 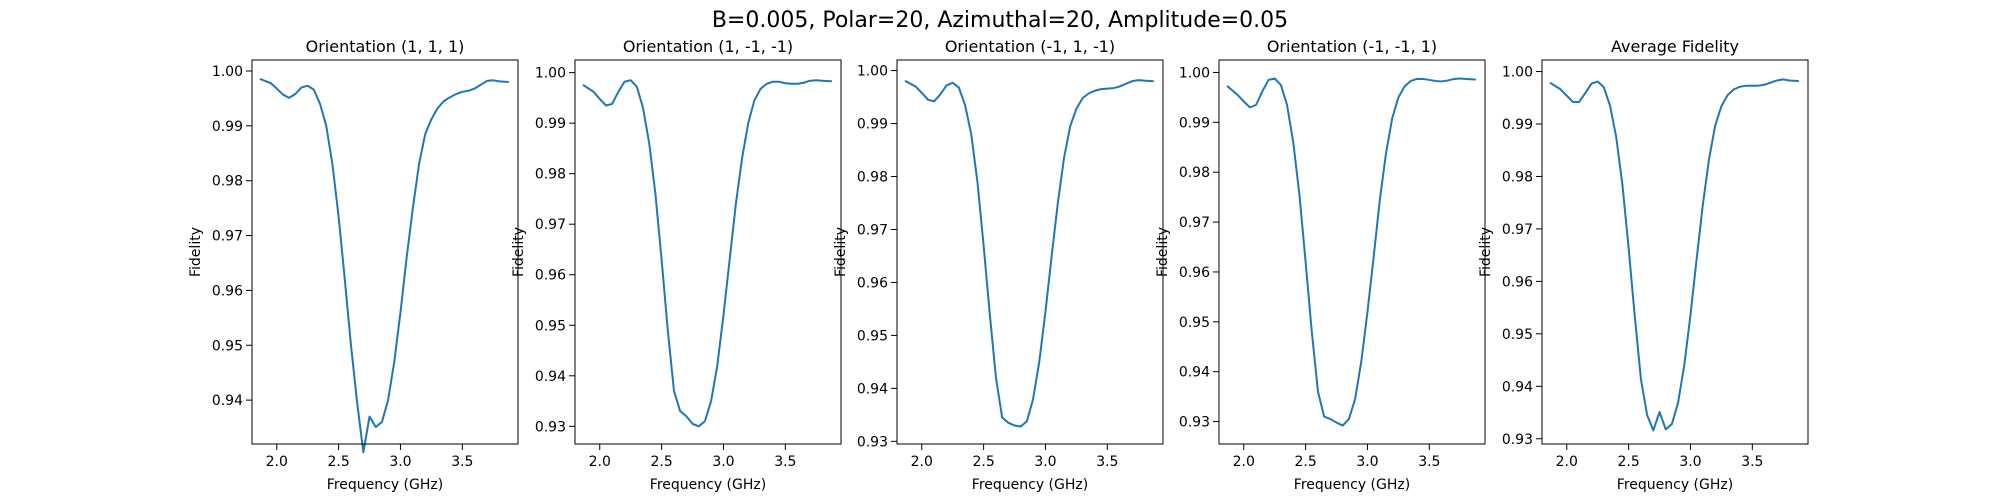 What do you see at coordinates (1675, 46) in the screenshot?
I see `subplot-title: Average Fidelity` at bounding box center [1675, 46].